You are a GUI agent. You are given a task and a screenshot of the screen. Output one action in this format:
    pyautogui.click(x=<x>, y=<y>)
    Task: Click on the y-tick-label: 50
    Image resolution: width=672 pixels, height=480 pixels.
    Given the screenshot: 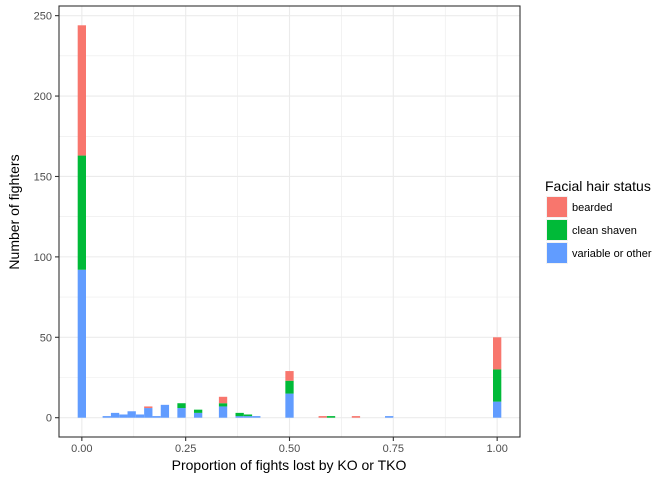 What is the action you would take?
    pyautogui.click(x=46, y=338)
    